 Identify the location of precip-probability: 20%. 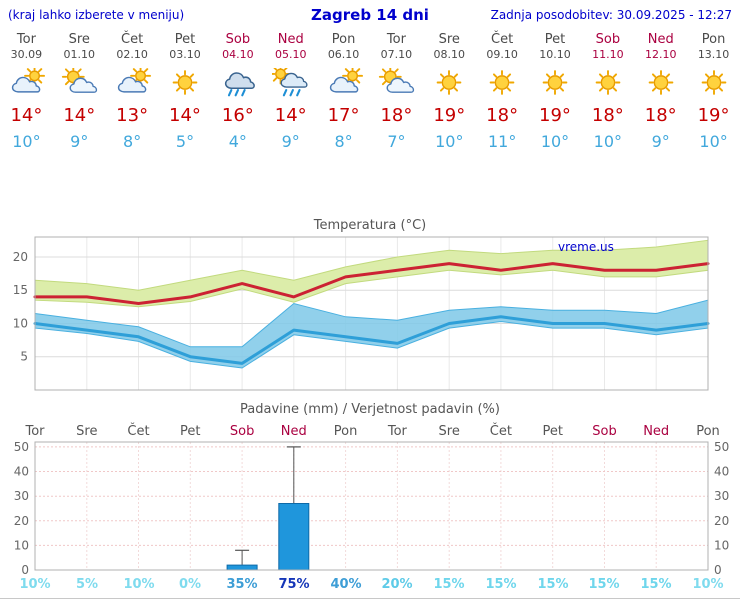
(397, 584).